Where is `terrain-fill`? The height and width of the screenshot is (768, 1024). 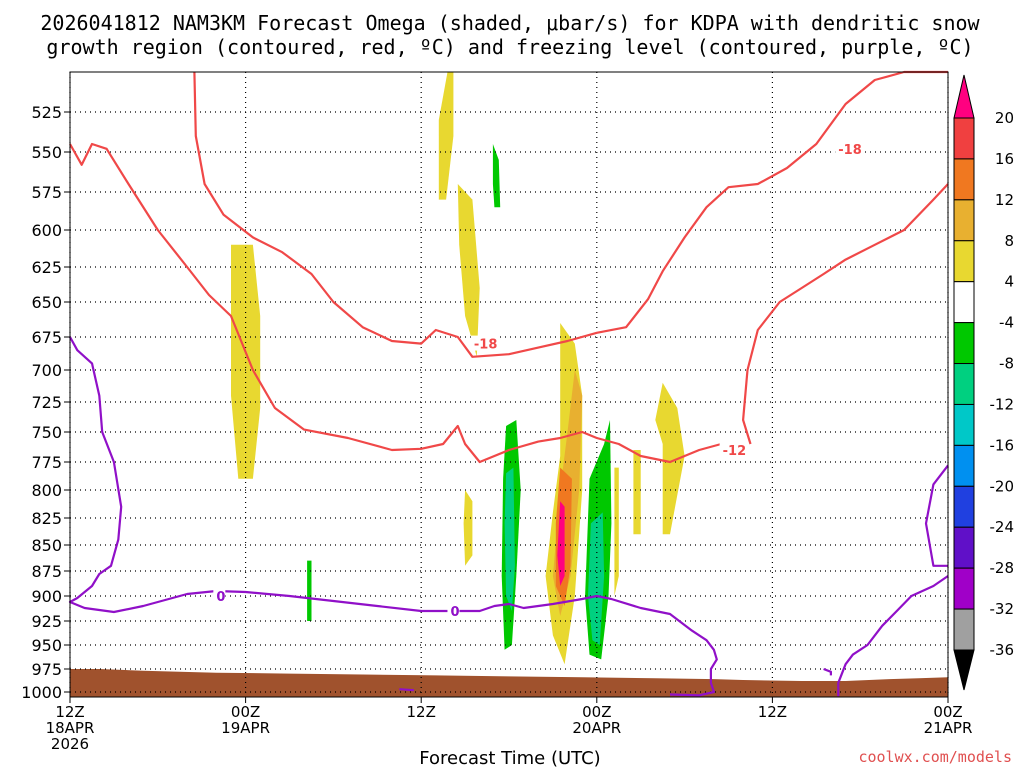 terrain-fill is located at coordinates (509, 683).